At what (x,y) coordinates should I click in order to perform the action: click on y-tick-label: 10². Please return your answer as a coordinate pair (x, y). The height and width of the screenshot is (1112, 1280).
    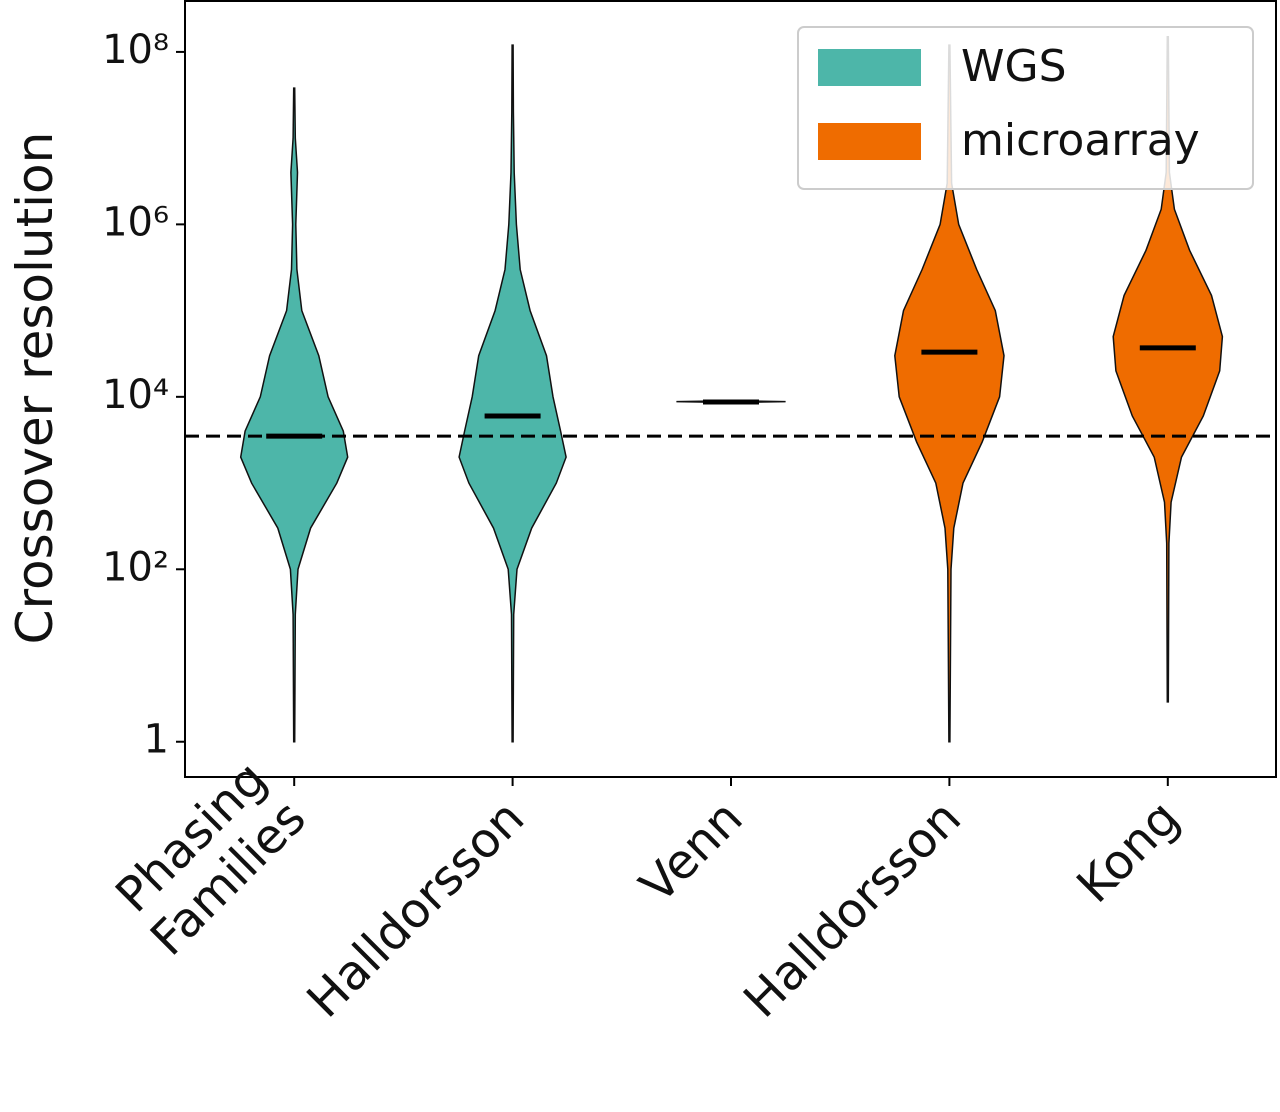
    Looking at the image, I should click on (135, 567).